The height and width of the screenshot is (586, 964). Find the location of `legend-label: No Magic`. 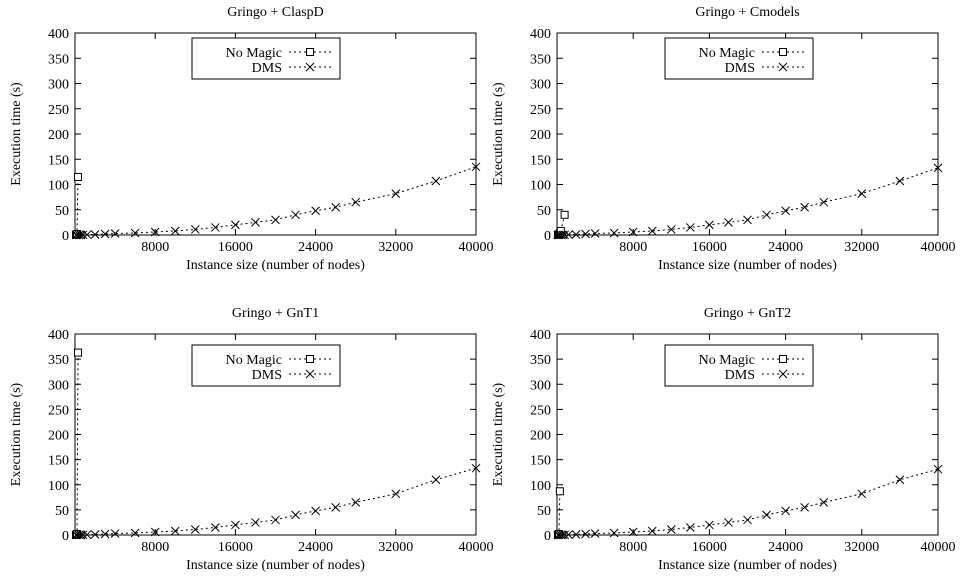

legend-label: No Magic is located at coordinates (254, 360).